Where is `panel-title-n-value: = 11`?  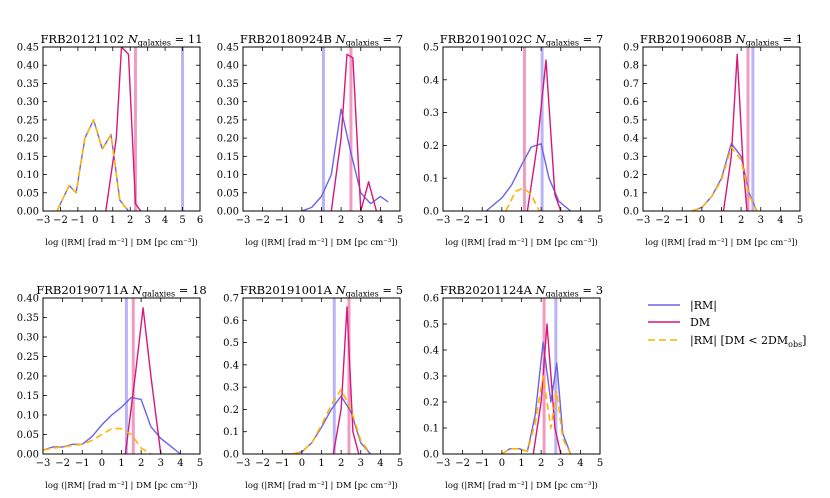
panel-title-n-value: = 11 is located at coordinates (187, 39).